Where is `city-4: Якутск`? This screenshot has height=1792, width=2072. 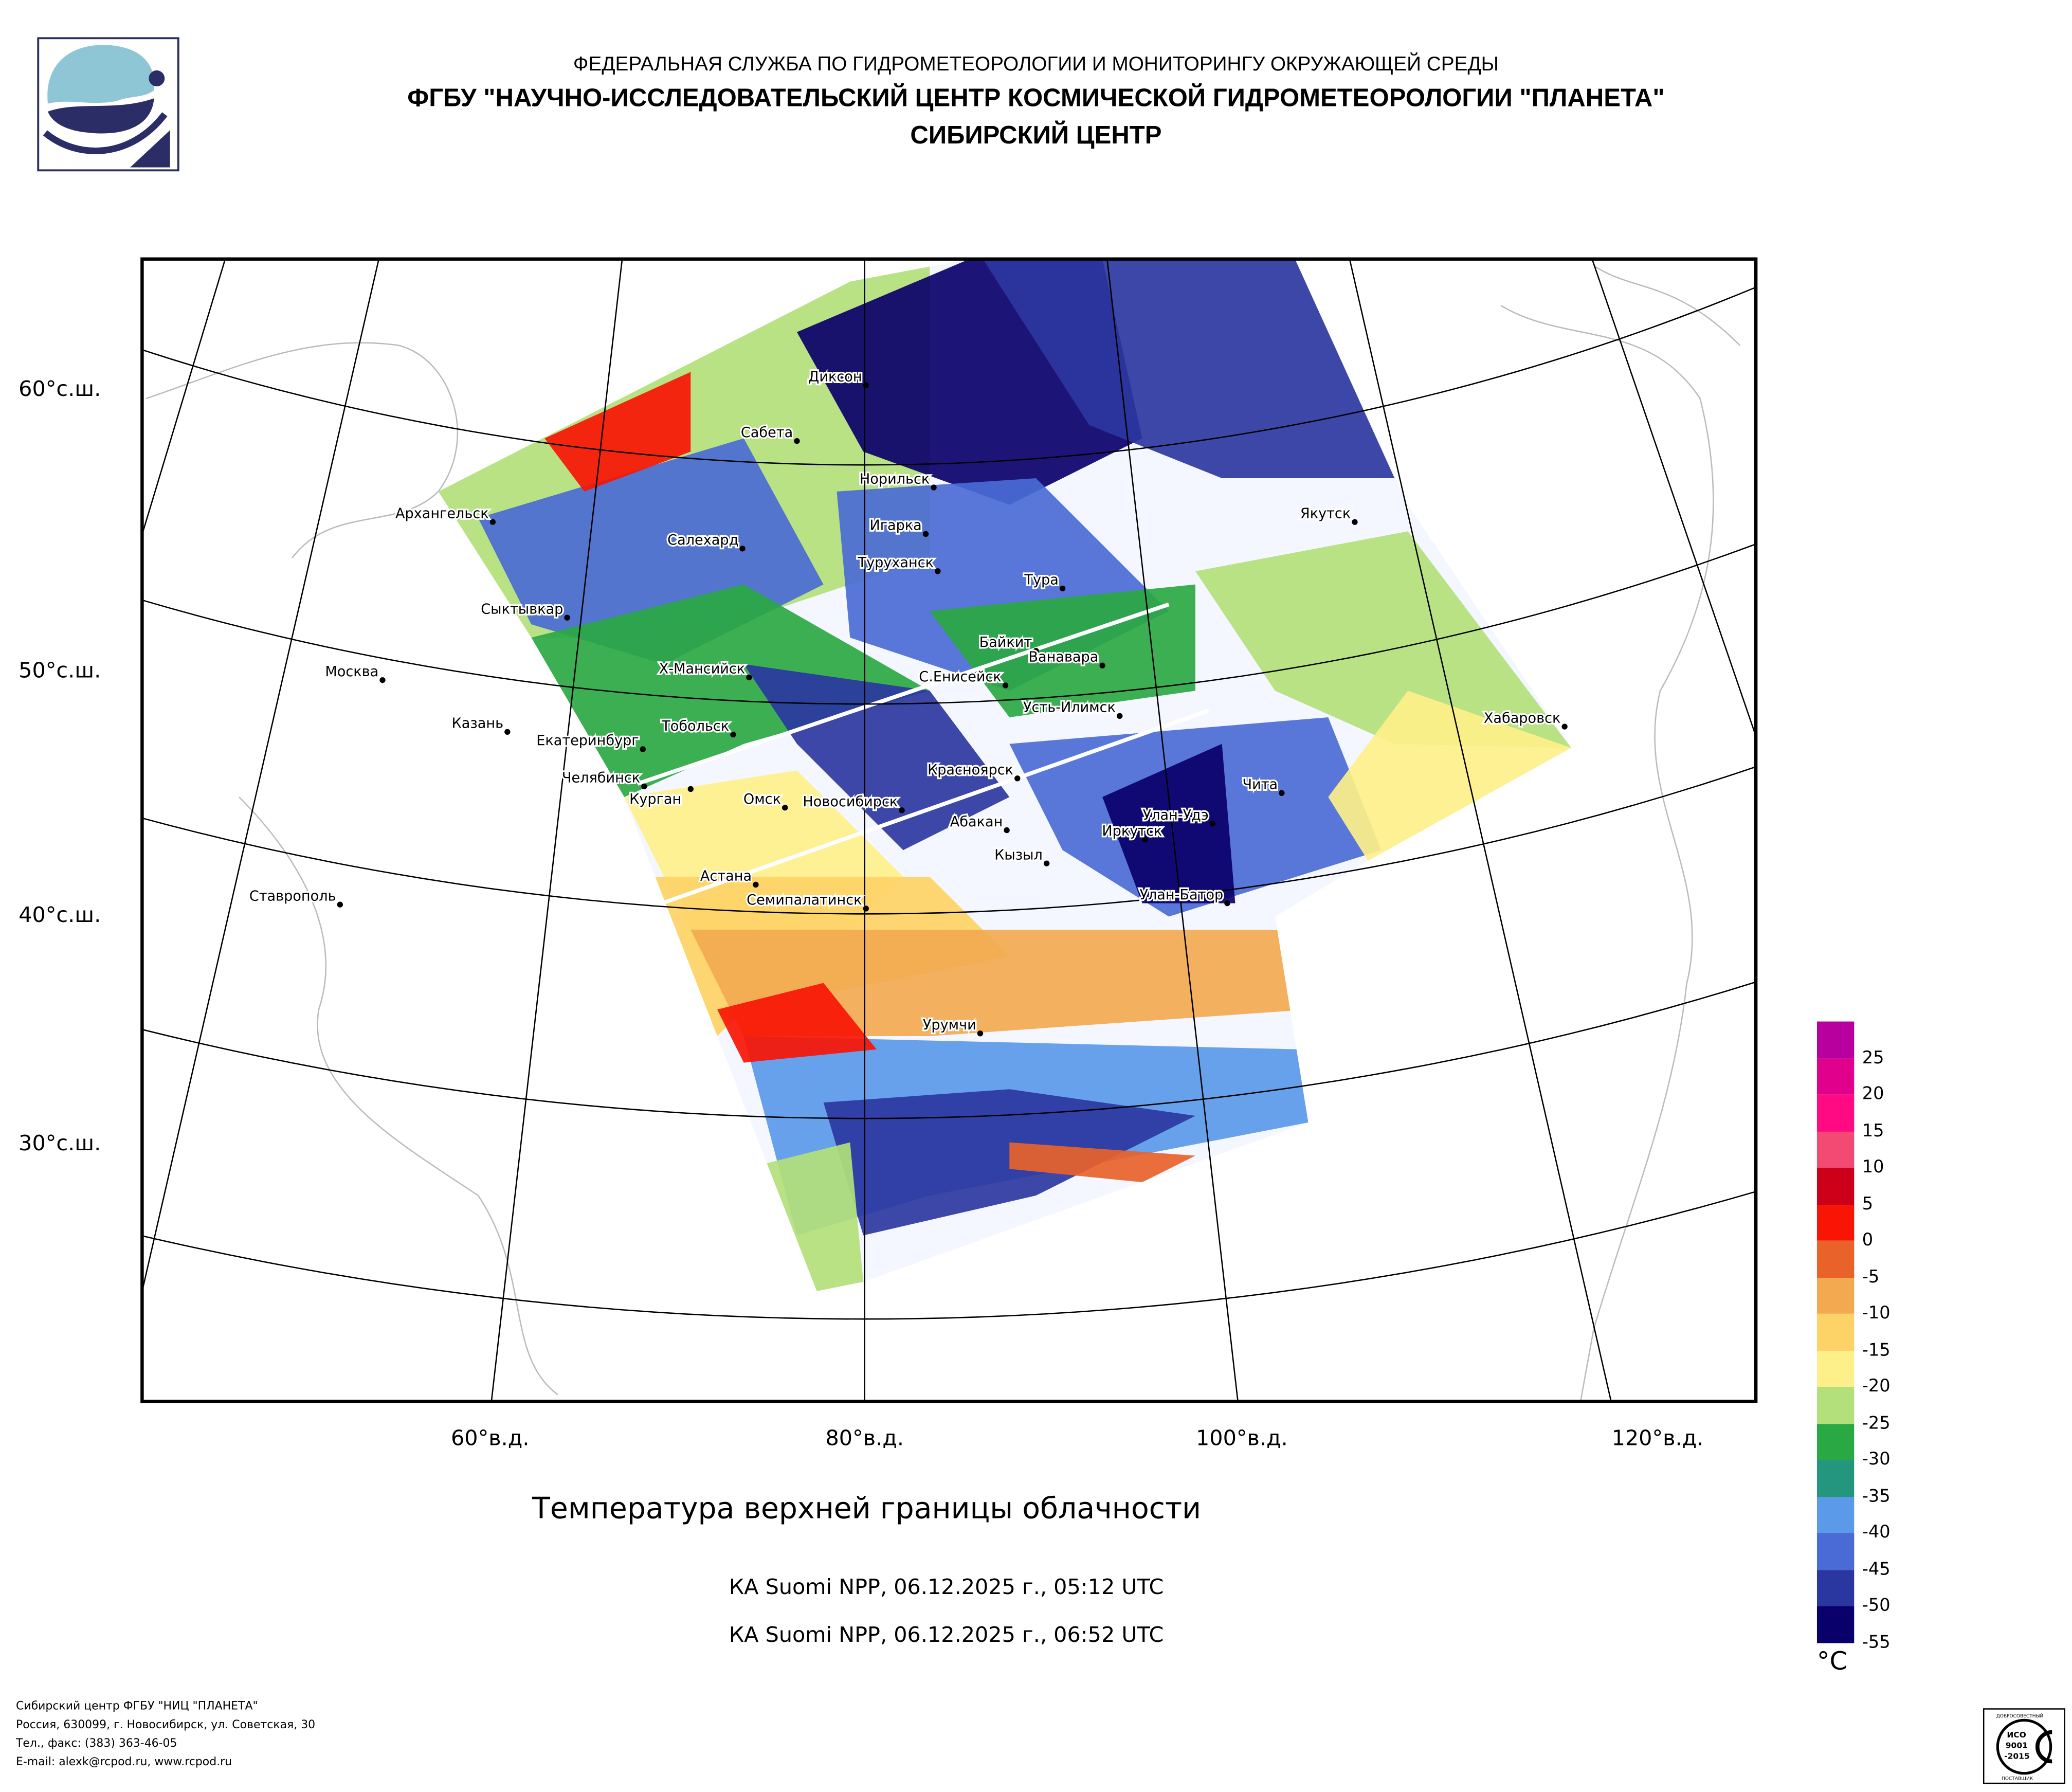 city-4: Якутск is located at coordinates (1328, 514).